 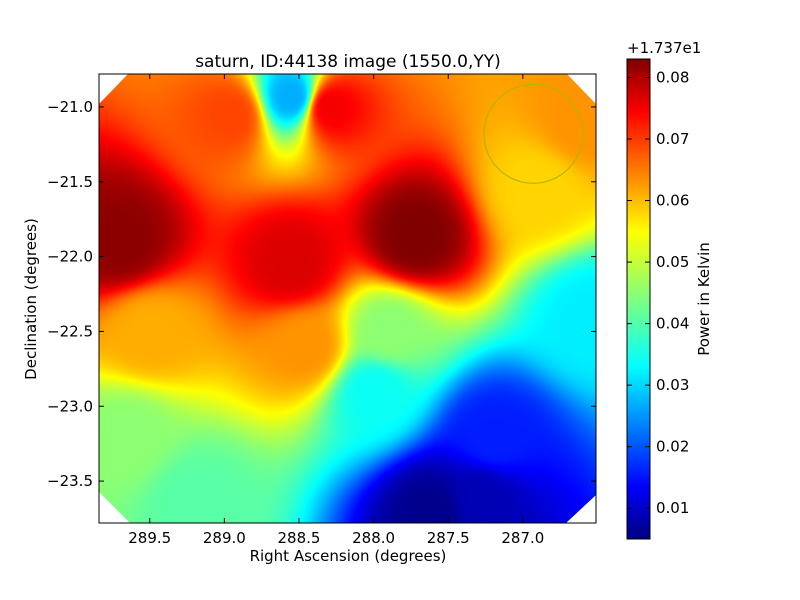 I want to click on x-tick-label: 288.0, so click(x=373, y=538).